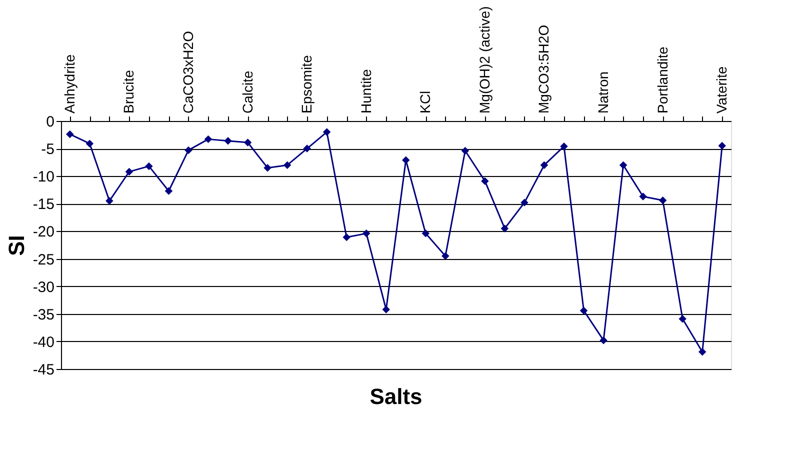 This screenshot has height=450, width=801. What do you see at coordinates (396, 396) in the screenshot?
I see `x-axis-title: Salts` at bounding box center [396, 396].